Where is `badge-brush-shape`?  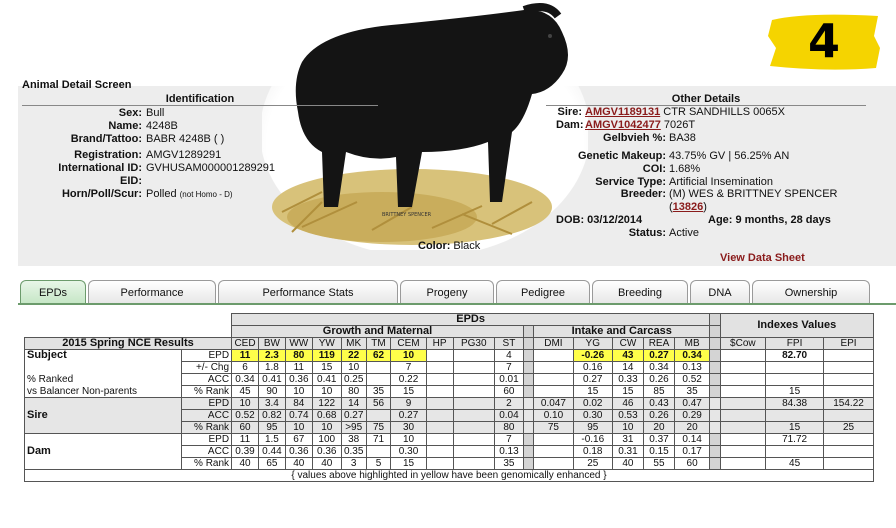
badge-brush-shape is located at coordinates (824, 42).